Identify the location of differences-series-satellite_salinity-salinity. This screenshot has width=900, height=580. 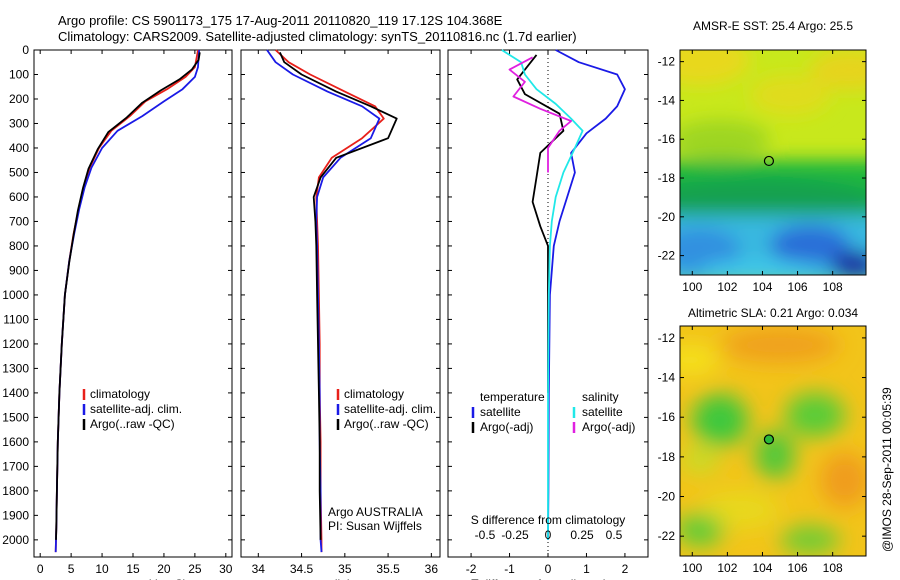
(542, 294).